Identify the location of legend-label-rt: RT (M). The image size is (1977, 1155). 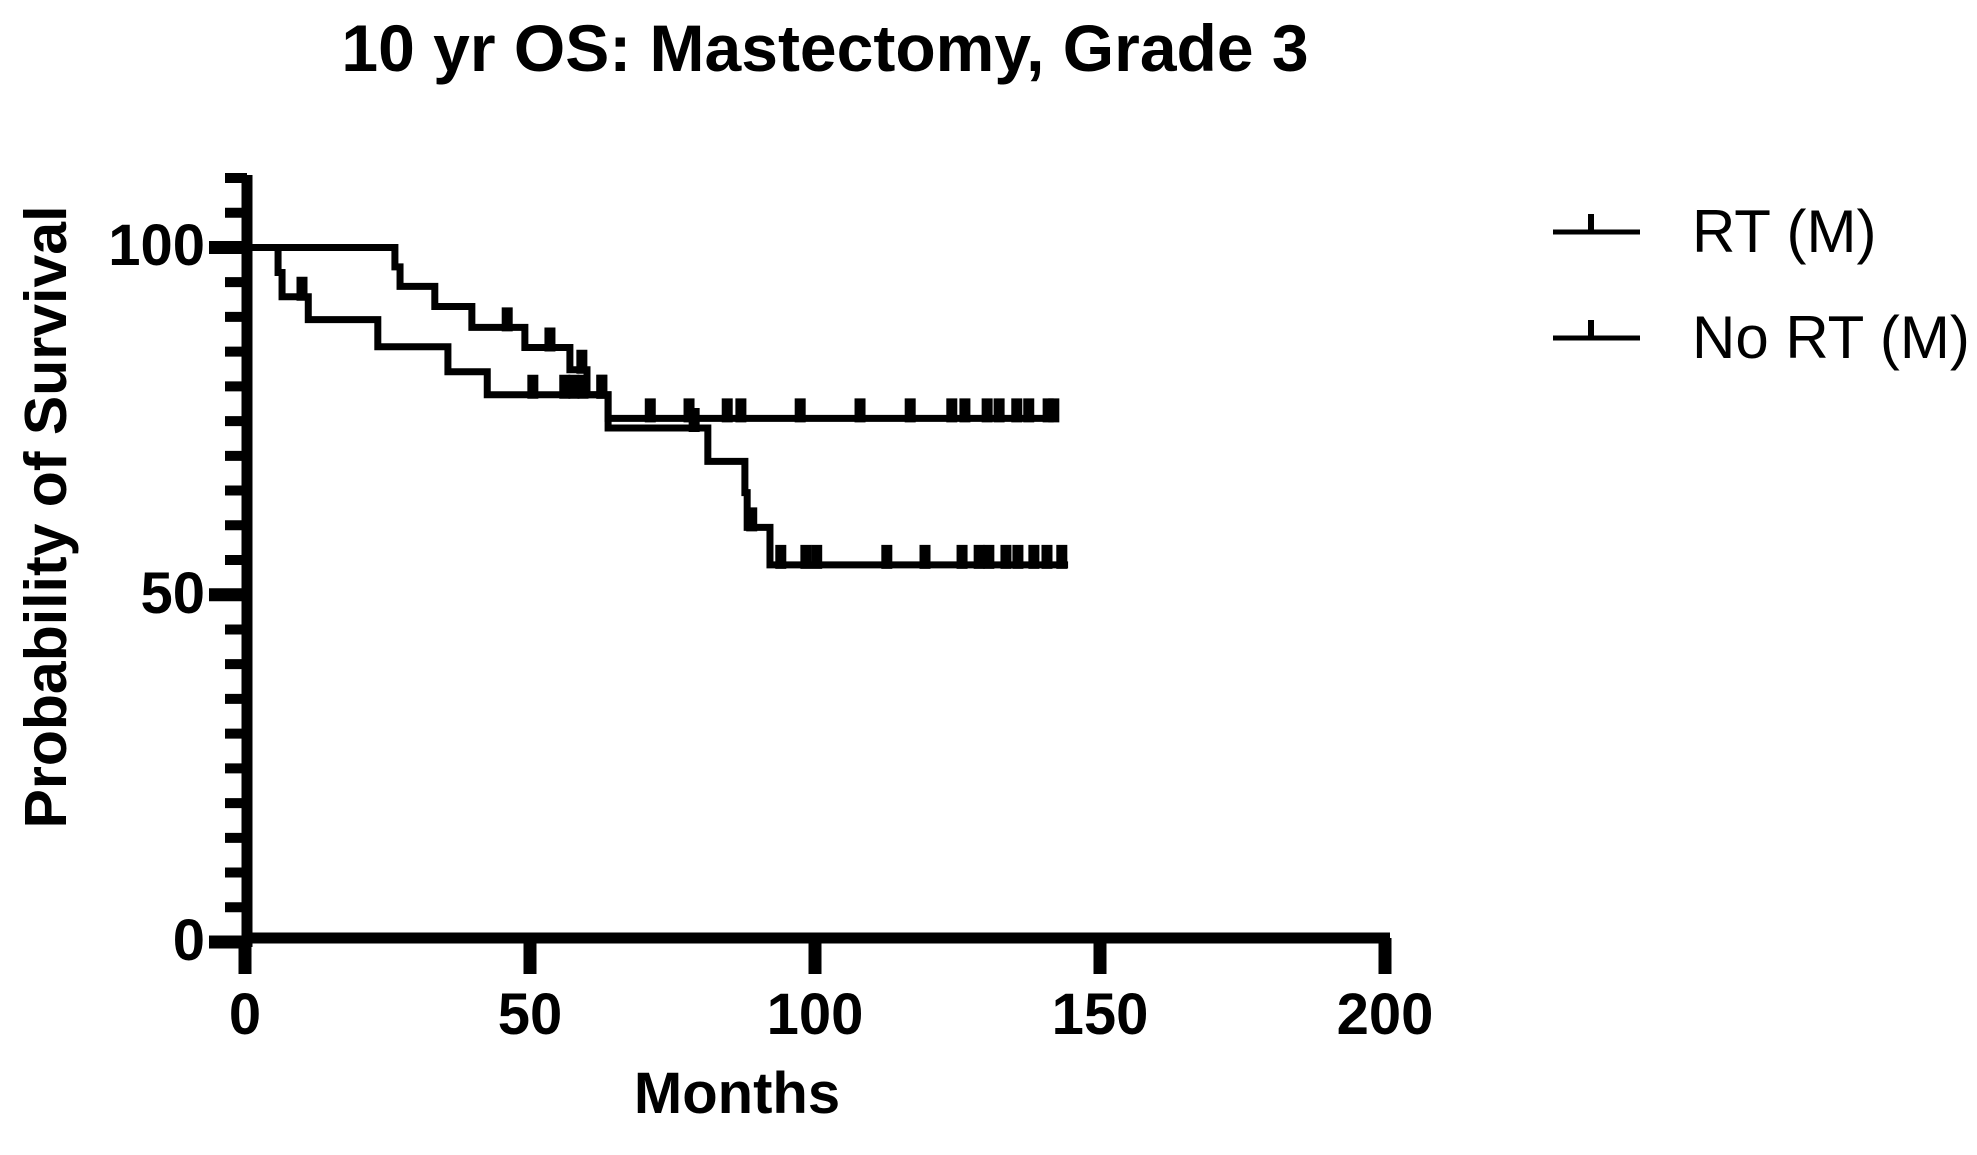
(1784, 231).